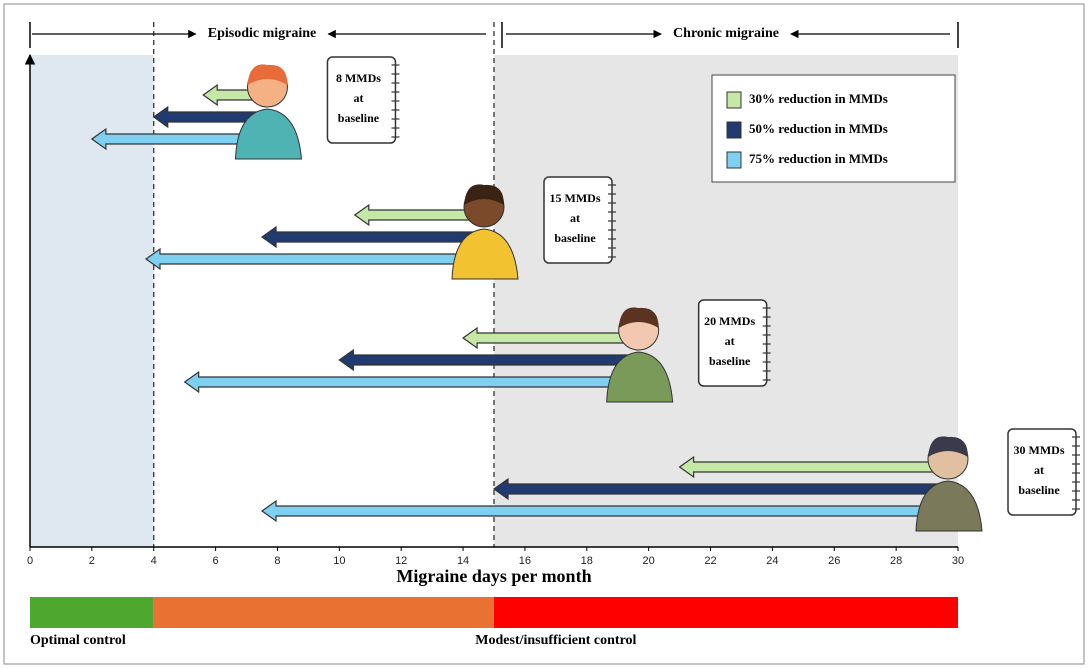 The image size is (1088, 668). I want to click on x-tick-label: 26, so click(834, 561).